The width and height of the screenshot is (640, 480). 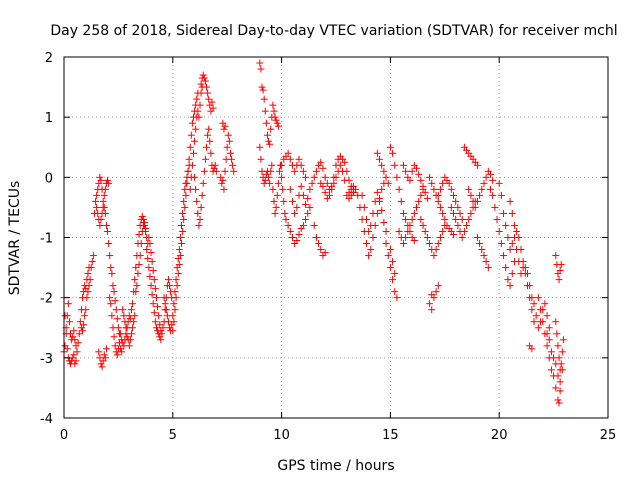 What do you see at coordinates (338, 435) in the screenshot?
I see `x-tick-labels: 0 5 10 15 20 25` at bounding box center [338, 435].